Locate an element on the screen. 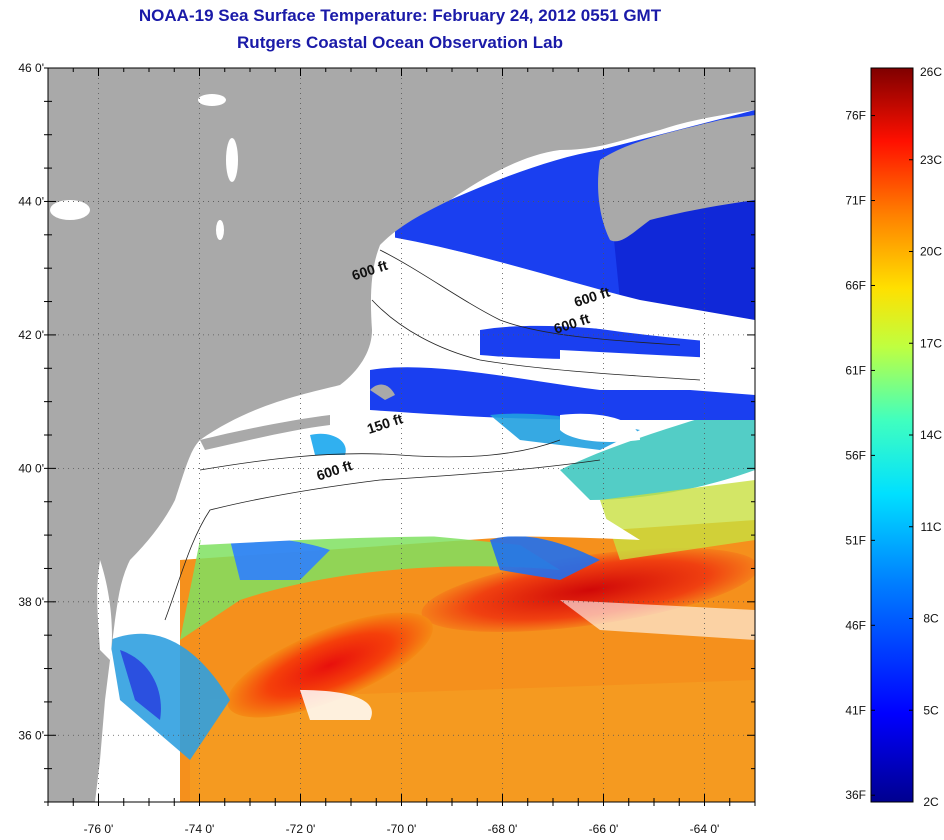 The image size is (944, 840). gulf-stream-east is located at coordinates (588, 590).